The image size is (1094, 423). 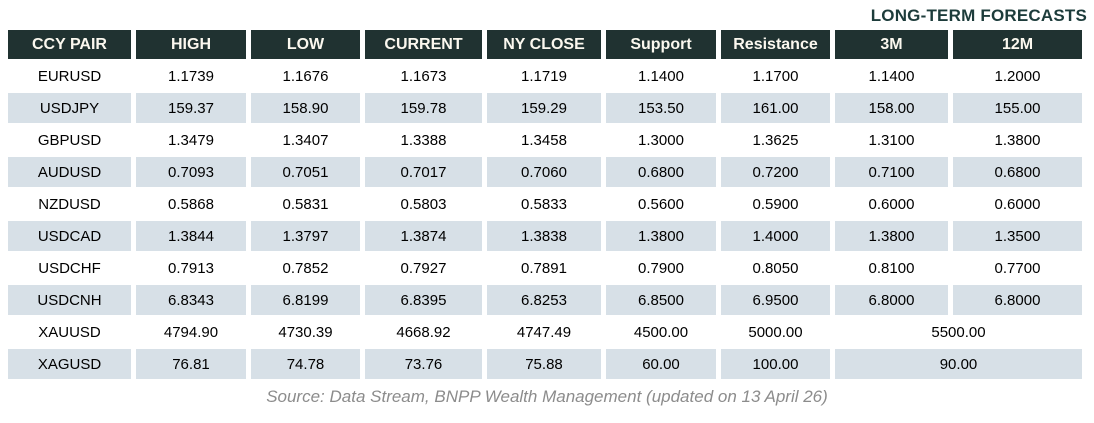 I want to click on value-cell: 4794.90, so click(x=191, y=332).